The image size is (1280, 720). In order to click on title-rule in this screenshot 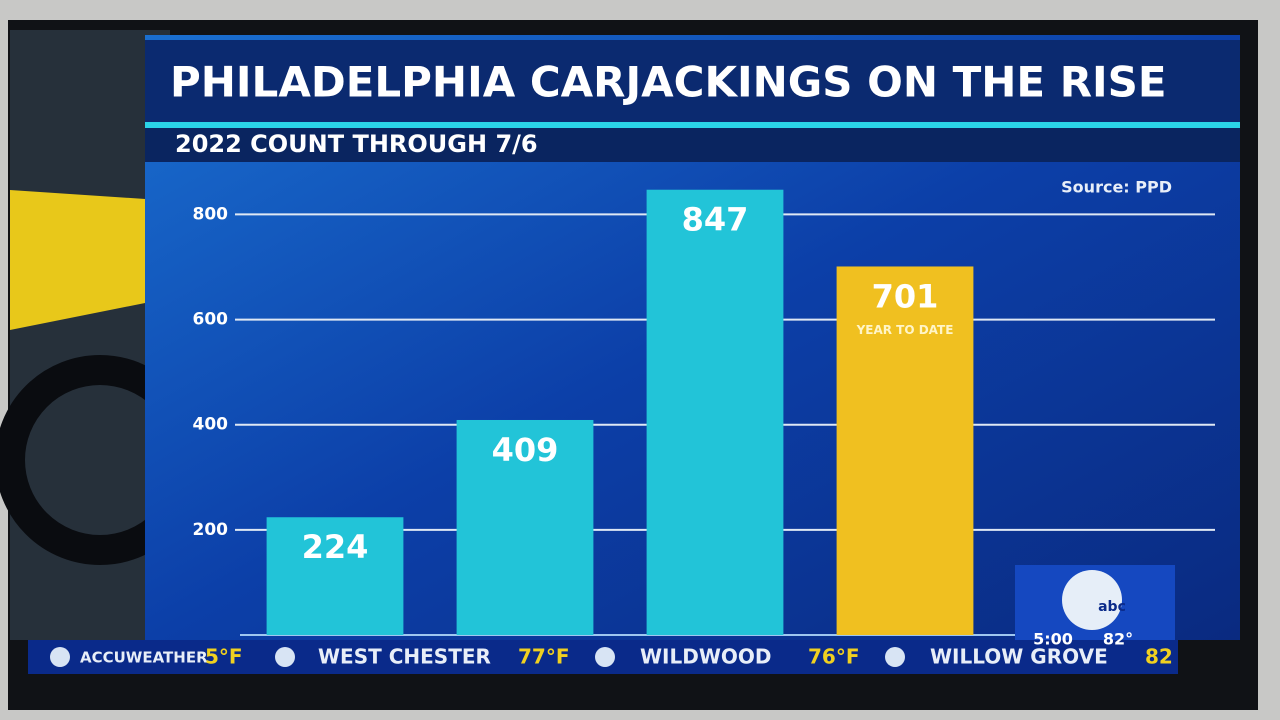, I will do `click(692, 125)`.